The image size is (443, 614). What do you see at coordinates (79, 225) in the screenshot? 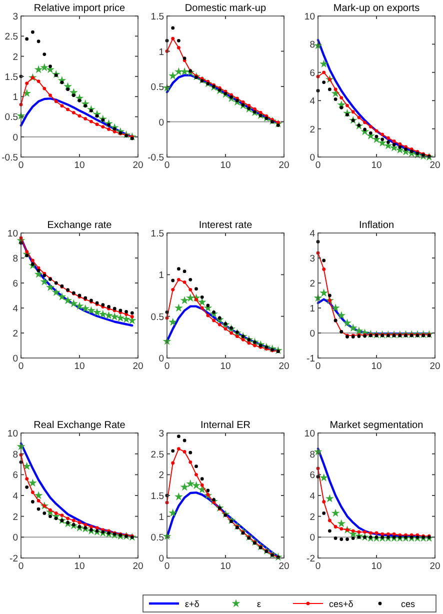
I see `chart-title: Exchange rate` at bounding box center [79, 225].